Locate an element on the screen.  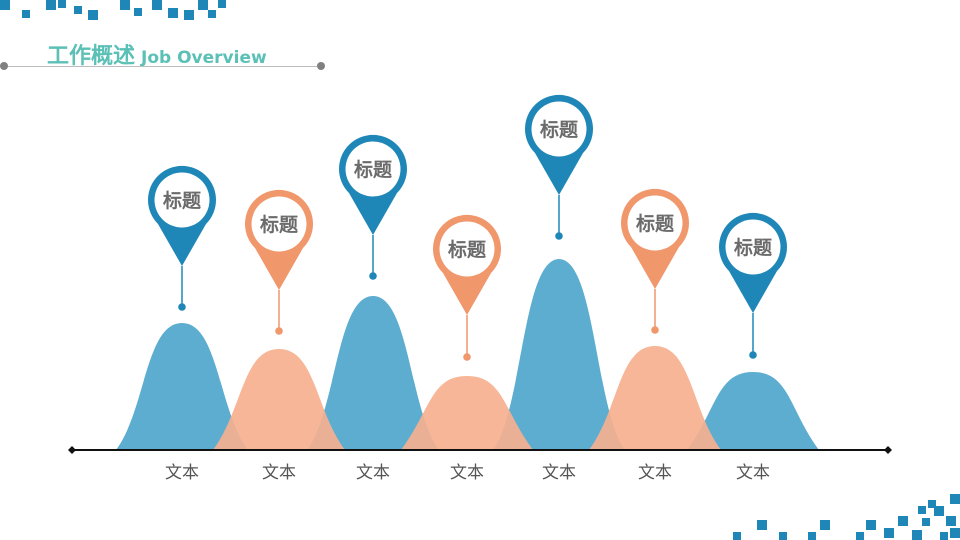
baseline-axis is located at coordinates (480, 450).